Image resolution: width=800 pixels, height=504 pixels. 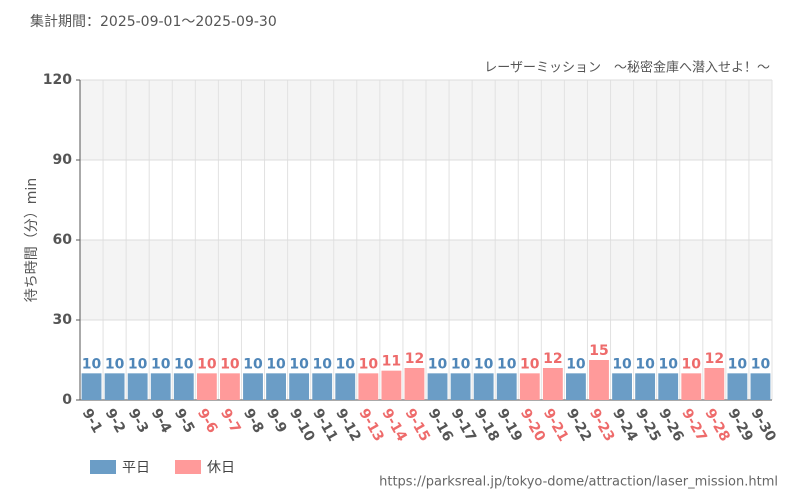 I want to click on x-tick-label: 9-8, so click(x=253, y=421).